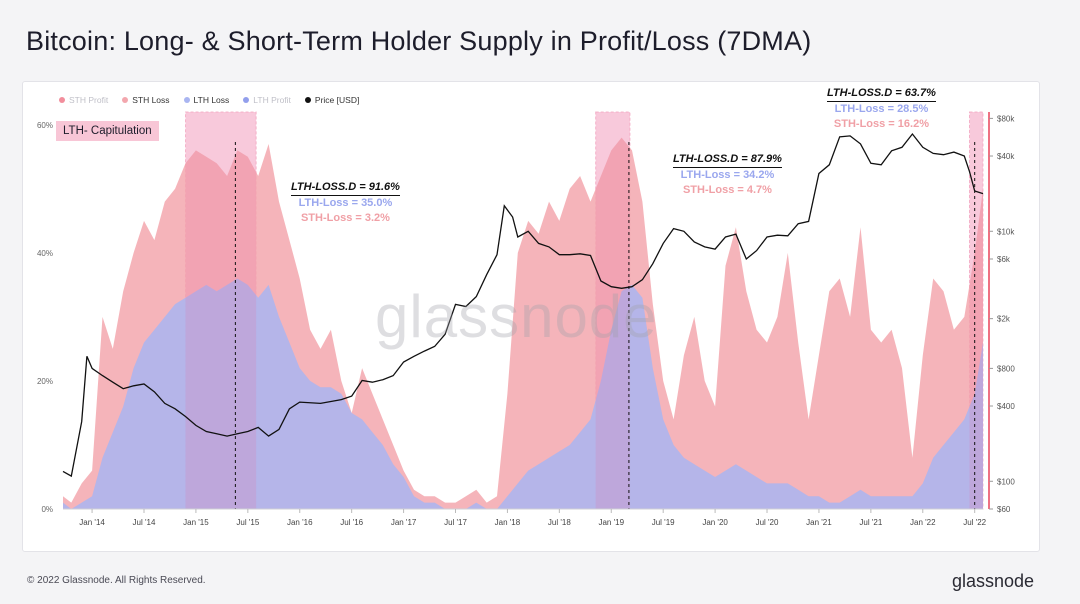 This screenshot has width=1080, height=604. Describe the element at coordinates (881, 124) in the screenshot. I see `annotation-sth: STH-Loss = 16.2%` at that location.